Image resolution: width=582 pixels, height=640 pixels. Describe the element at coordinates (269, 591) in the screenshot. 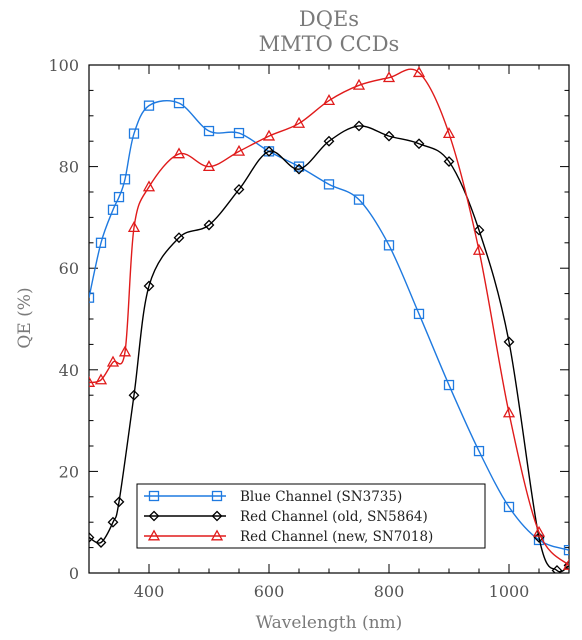

I see `x-tick-label: 600` at that location.